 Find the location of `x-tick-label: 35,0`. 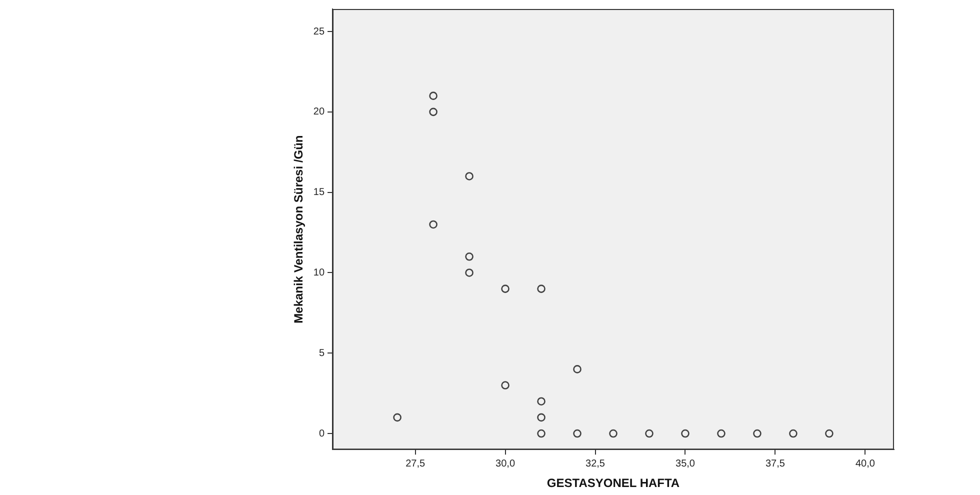

x-tick-label: 35,0 is located at coordinates (686, 464).